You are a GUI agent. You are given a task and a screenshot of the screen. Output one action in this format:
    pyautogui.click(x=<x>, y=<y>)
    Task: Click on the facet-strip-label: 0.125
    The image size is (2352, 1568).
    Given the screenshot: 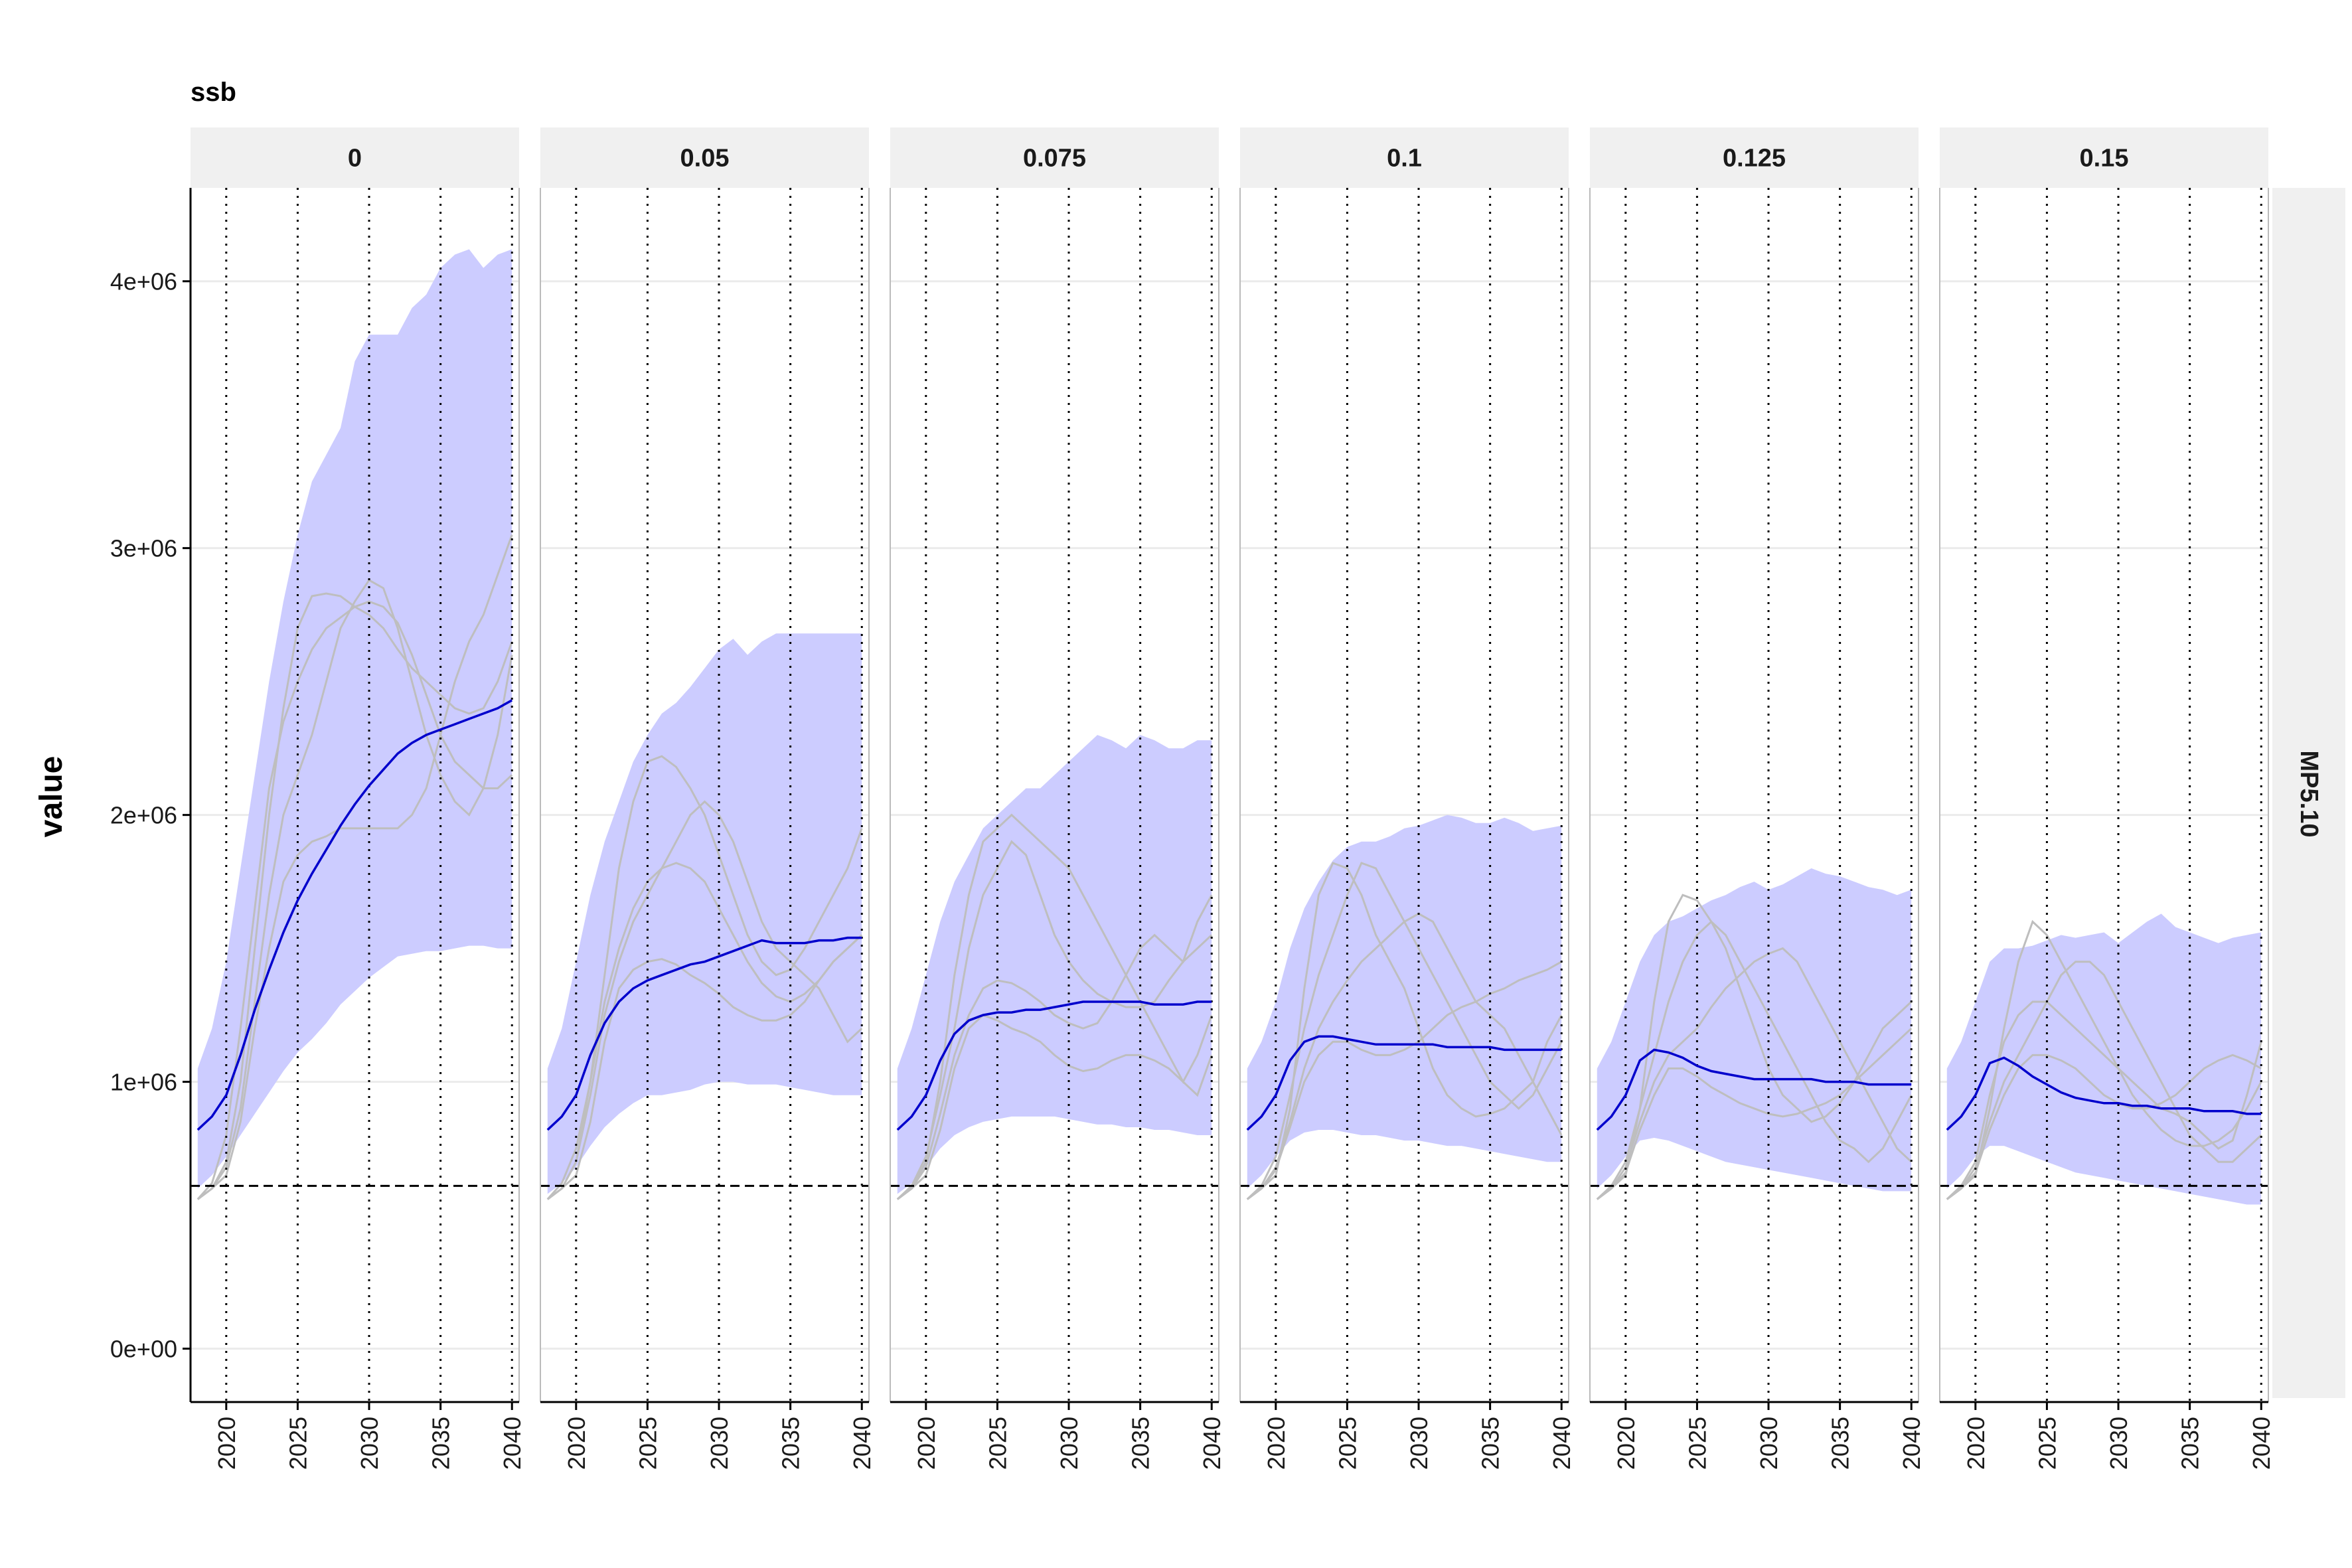 What is the action you would take?
    pyautogui.click(x=1755, y=159)
    